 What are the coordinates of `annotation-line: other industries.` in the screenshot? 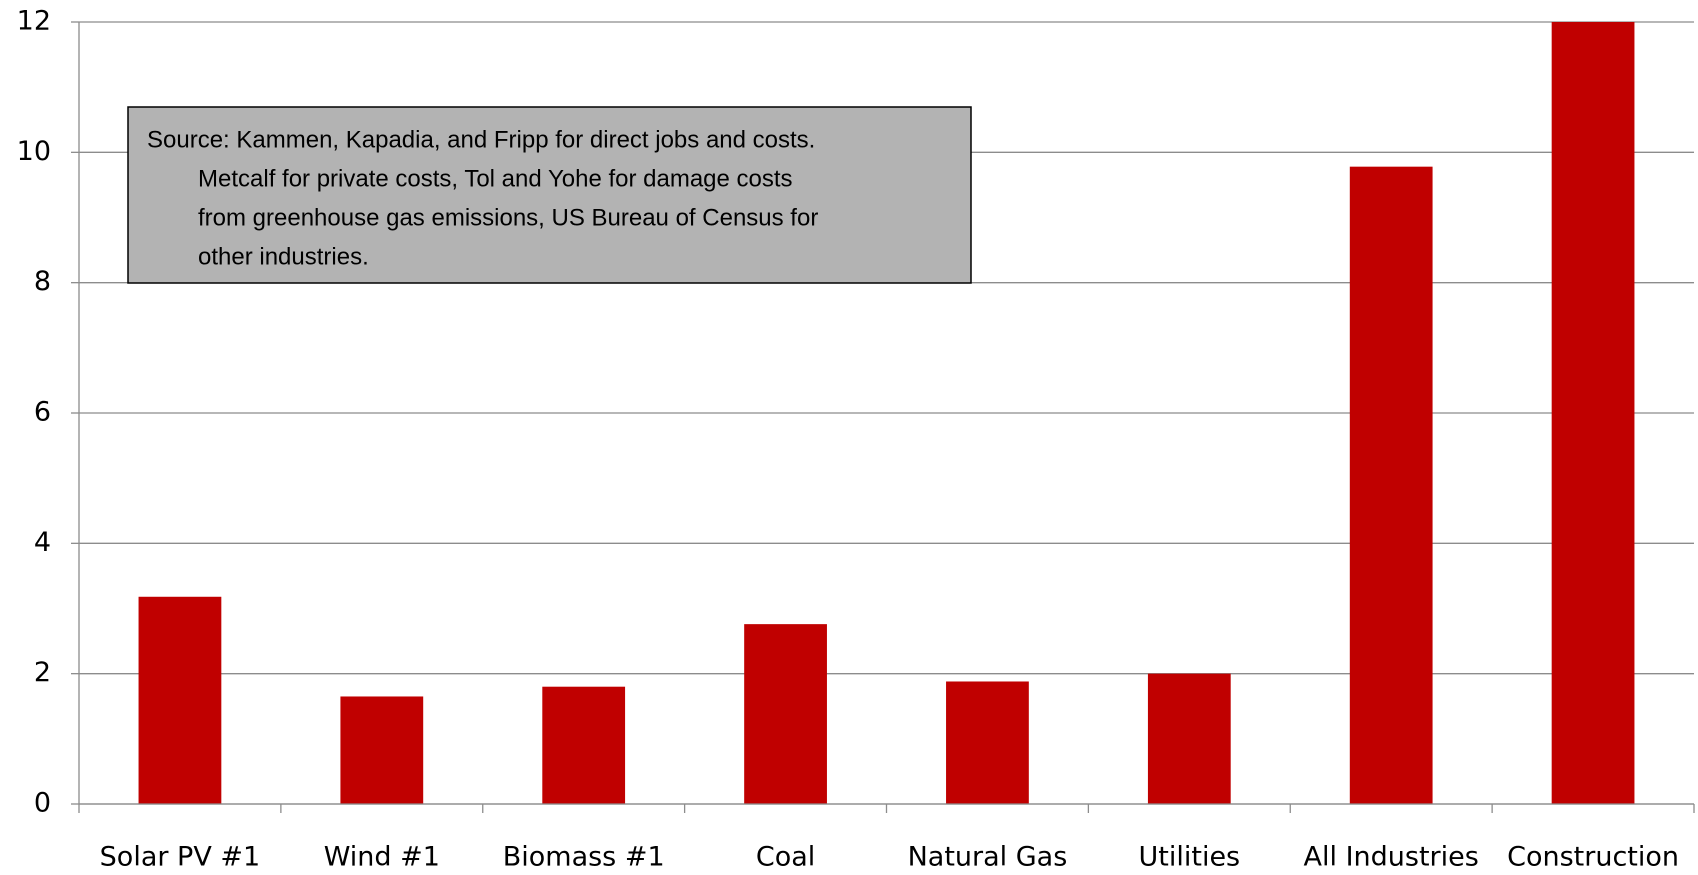 It's located at (283, 256).